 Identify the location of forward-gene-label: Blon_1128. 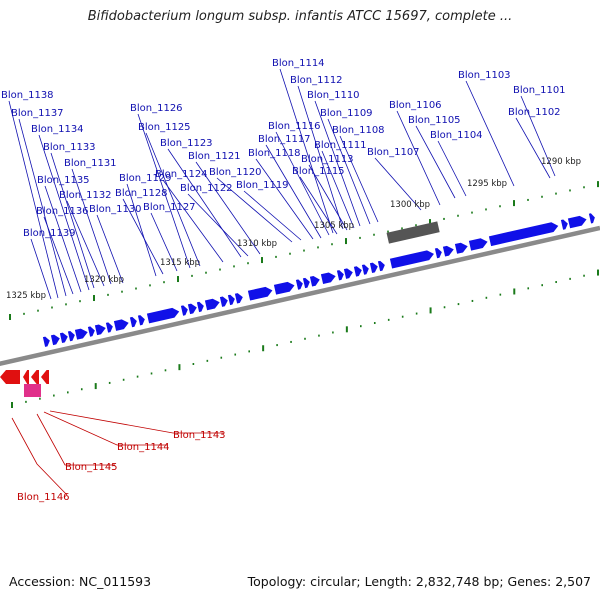
(141, 193).